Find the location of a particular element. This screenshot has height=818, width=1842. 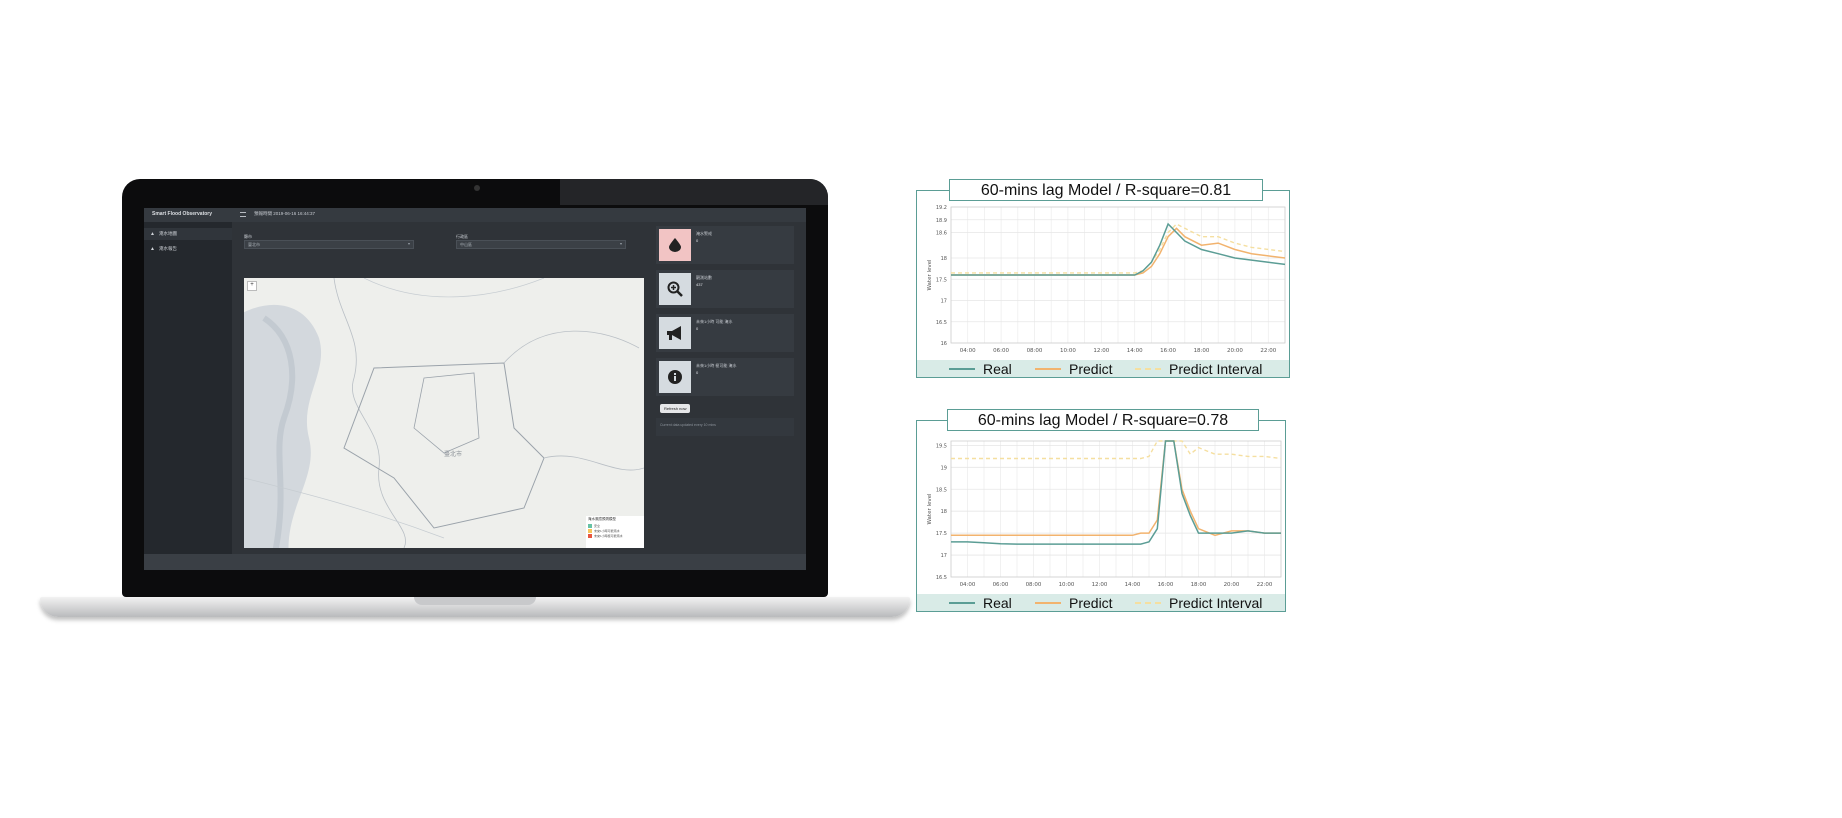

stat-value: 437 is located at coordinates (699, 284).